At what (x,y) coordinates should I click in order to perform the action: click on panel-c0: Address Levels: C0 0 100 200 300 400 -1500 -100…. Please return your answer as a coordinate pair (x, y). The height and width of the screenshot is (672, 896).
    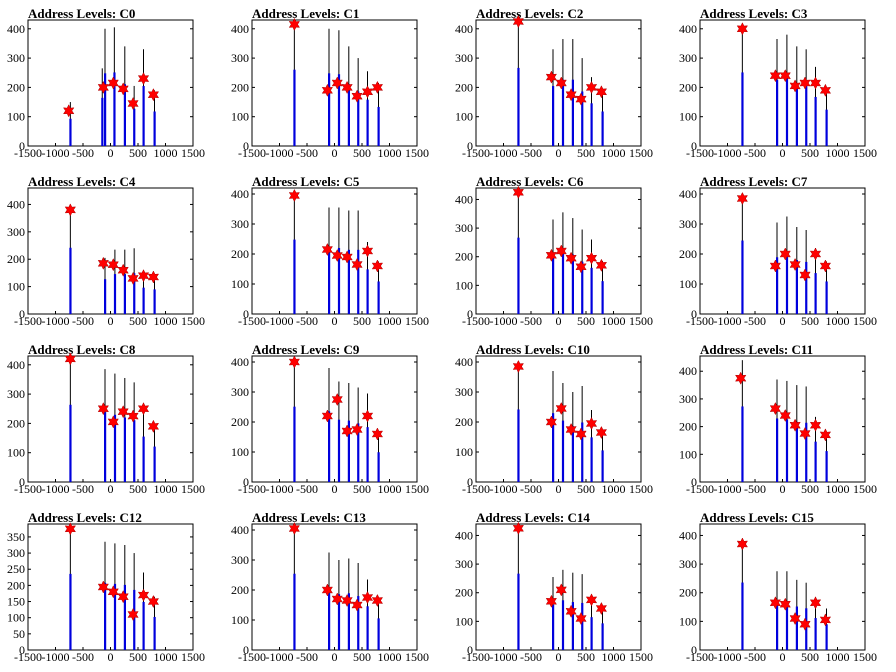
    Looking at the image, I should click on (106, 83).